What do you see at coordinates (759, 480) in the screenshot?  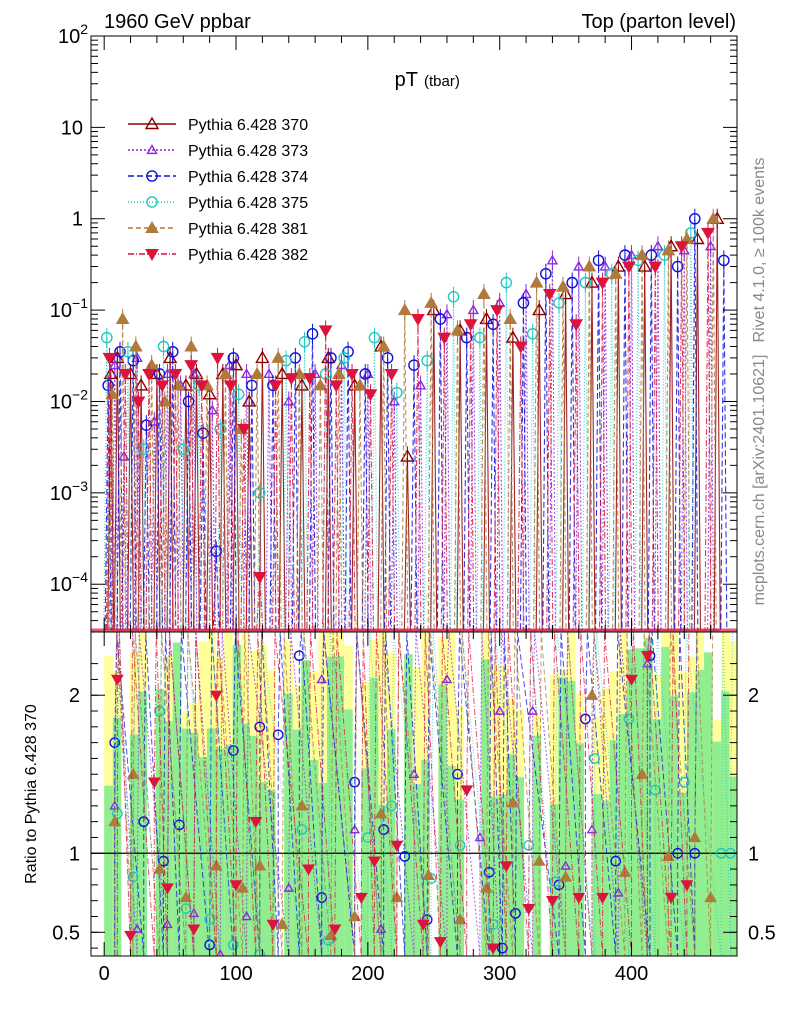 I see `mcplots-label: mcplots.cern.ch [arXiv:2401.10621]` at bounding box center [759, 480].